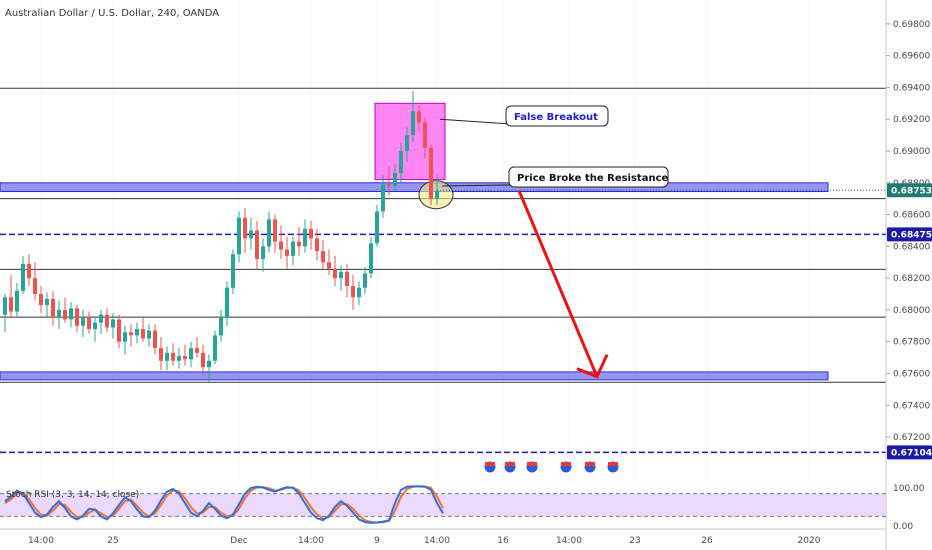  Describe the element at coordinates (410, 141) in the screenshot. I see `false-breakout-box` at that location.